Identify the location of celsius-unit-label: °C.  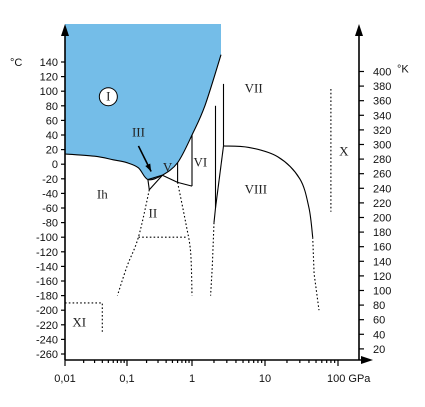
(16, 63).